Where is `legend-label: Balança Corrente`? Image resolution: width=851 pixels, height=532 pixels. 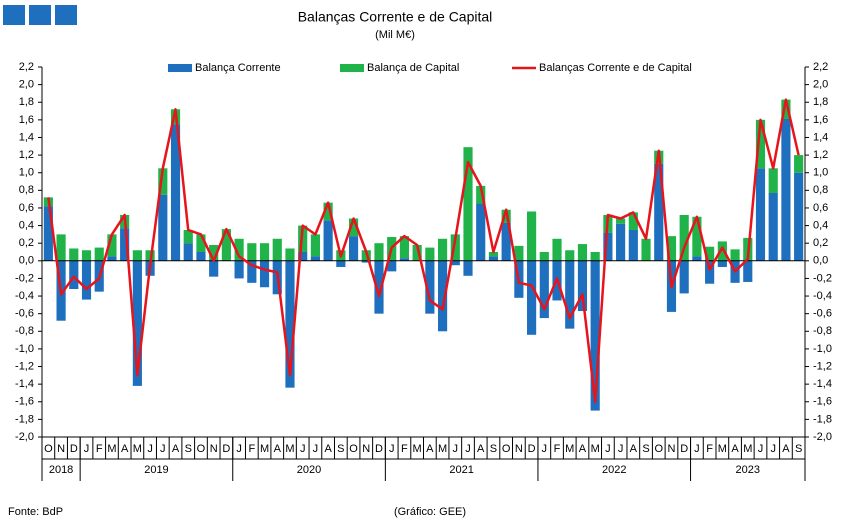
legend-label: Balança Corrente is located at coordinates (238, 68).